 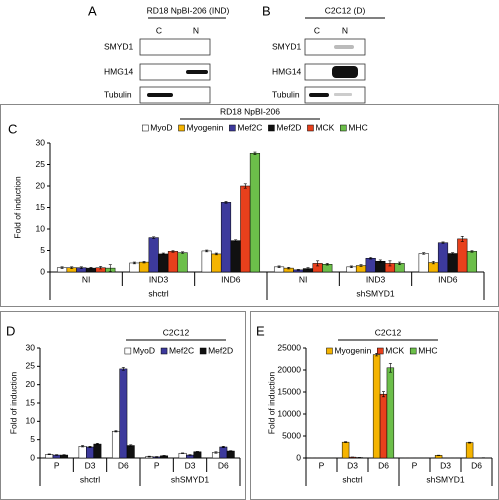 I want to click on panel-letter: C, so click(x=12, y=128).